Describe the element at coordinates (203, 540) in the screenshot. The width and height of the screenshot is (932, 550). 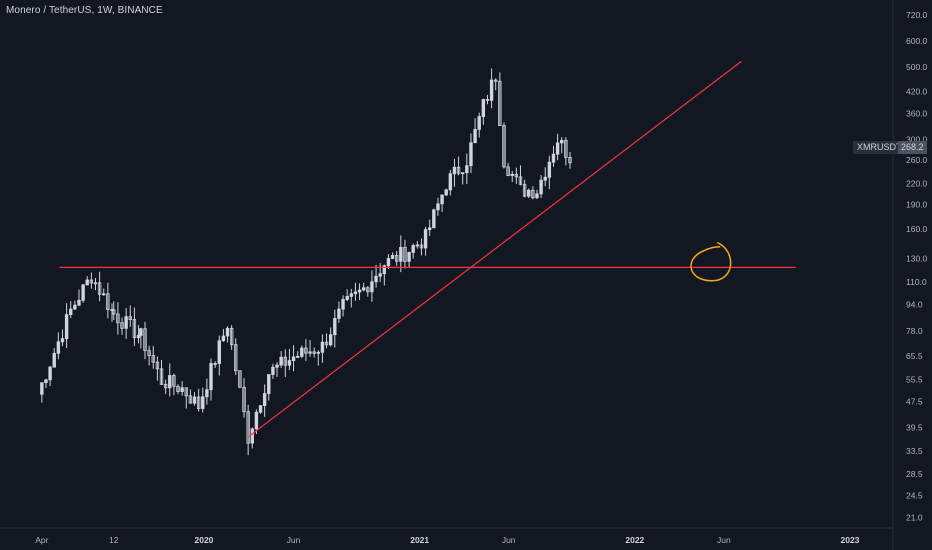
I see `x-tick-label: 2020` at that location.